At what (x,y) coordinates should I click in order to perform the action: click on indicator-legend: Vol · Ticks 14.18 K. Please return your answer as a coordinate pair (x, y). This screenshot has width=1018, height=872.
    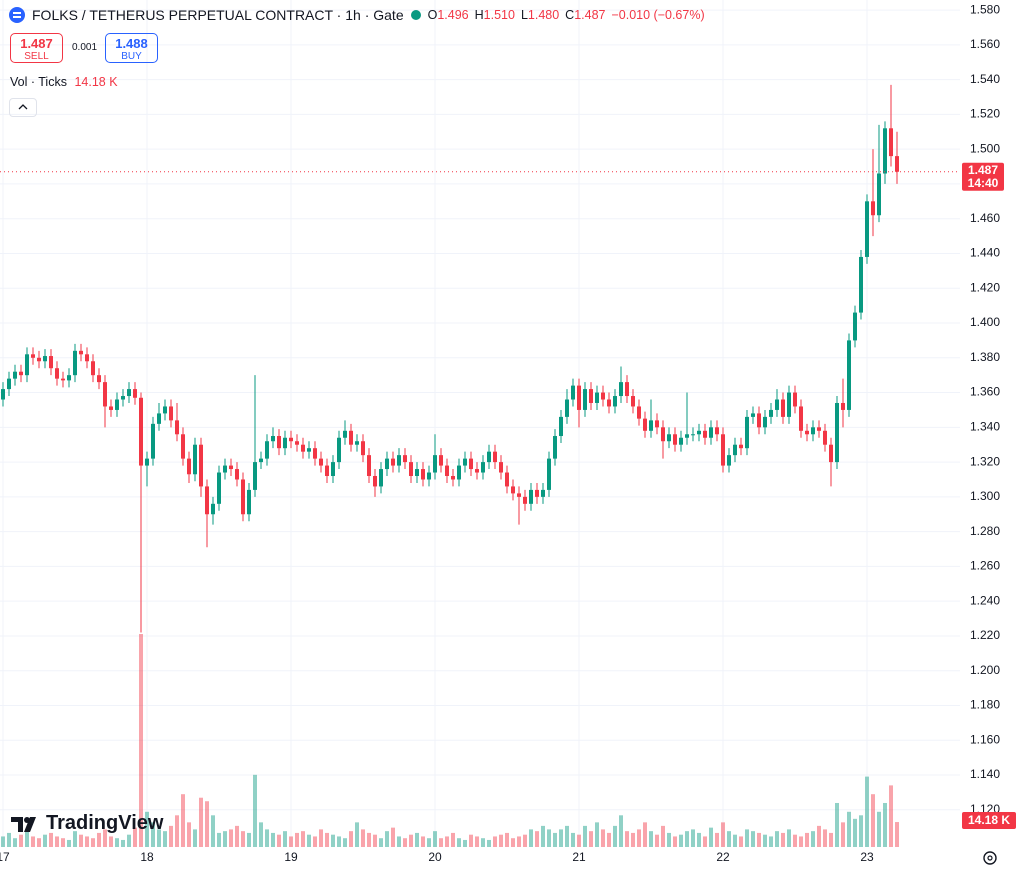
    Looking at the image, I should click on (64, 82).